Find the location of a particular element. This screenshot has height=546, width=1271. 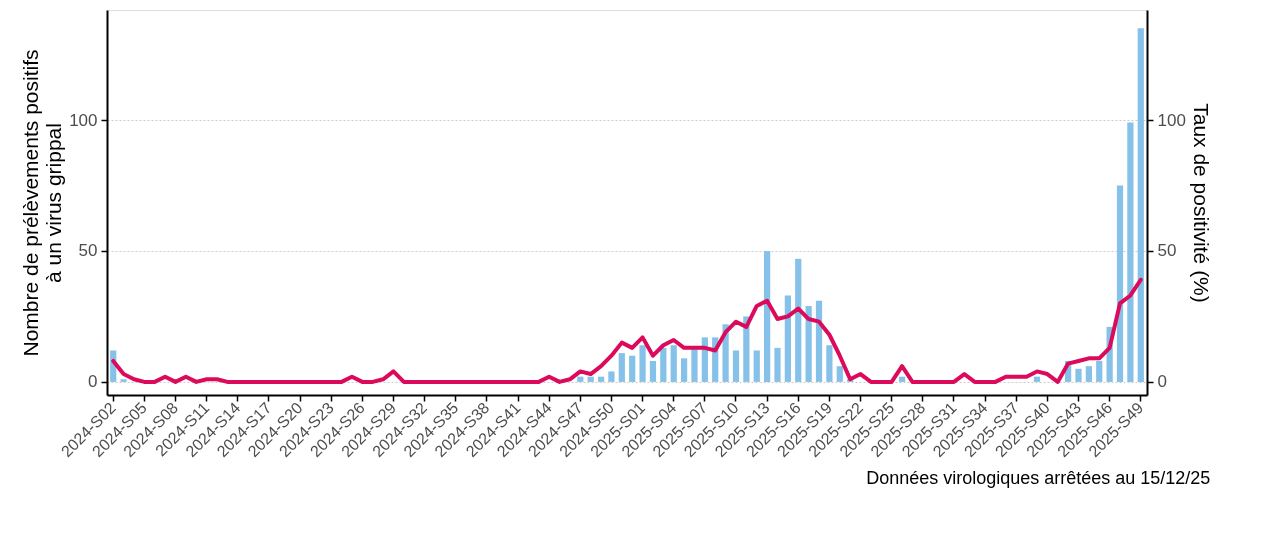

y-tick-label: 0 is located at coordinates (93, 382).